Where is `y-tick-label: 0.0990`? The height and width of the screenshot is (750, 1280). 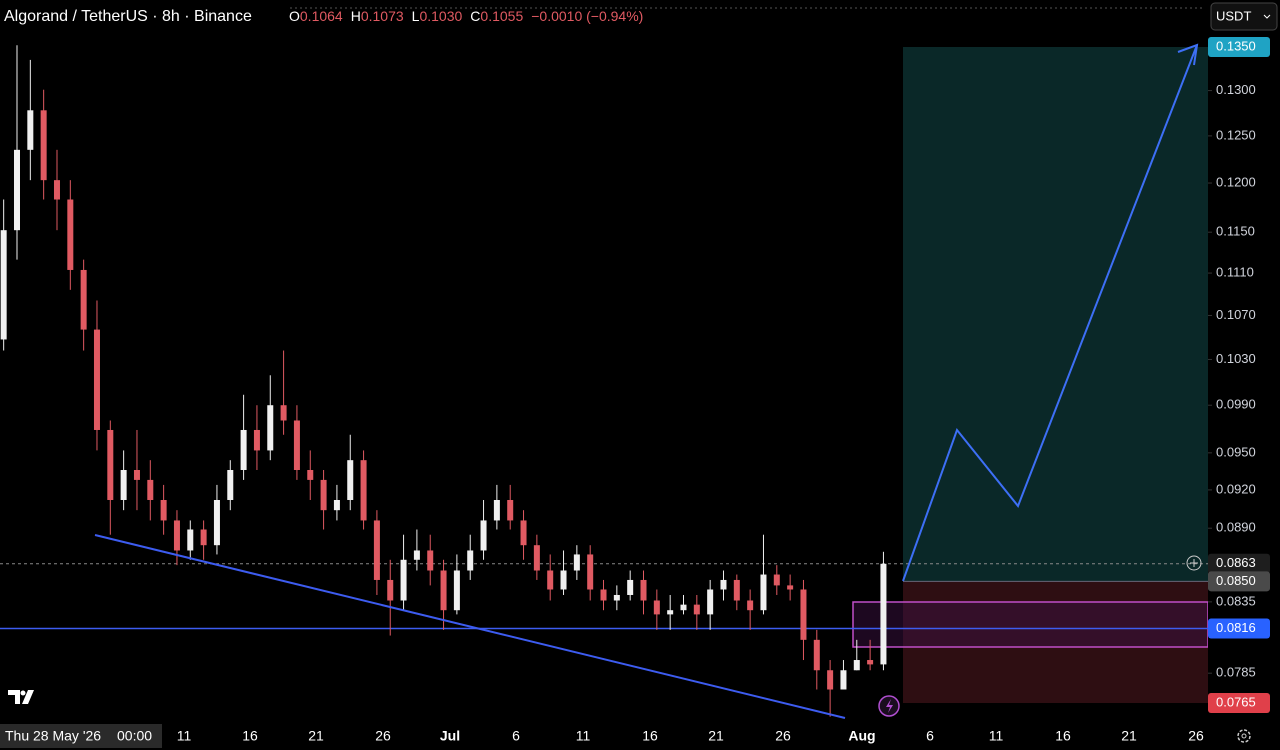 y-tick-label: 0.0990 is located at coordinates (1236, 404).